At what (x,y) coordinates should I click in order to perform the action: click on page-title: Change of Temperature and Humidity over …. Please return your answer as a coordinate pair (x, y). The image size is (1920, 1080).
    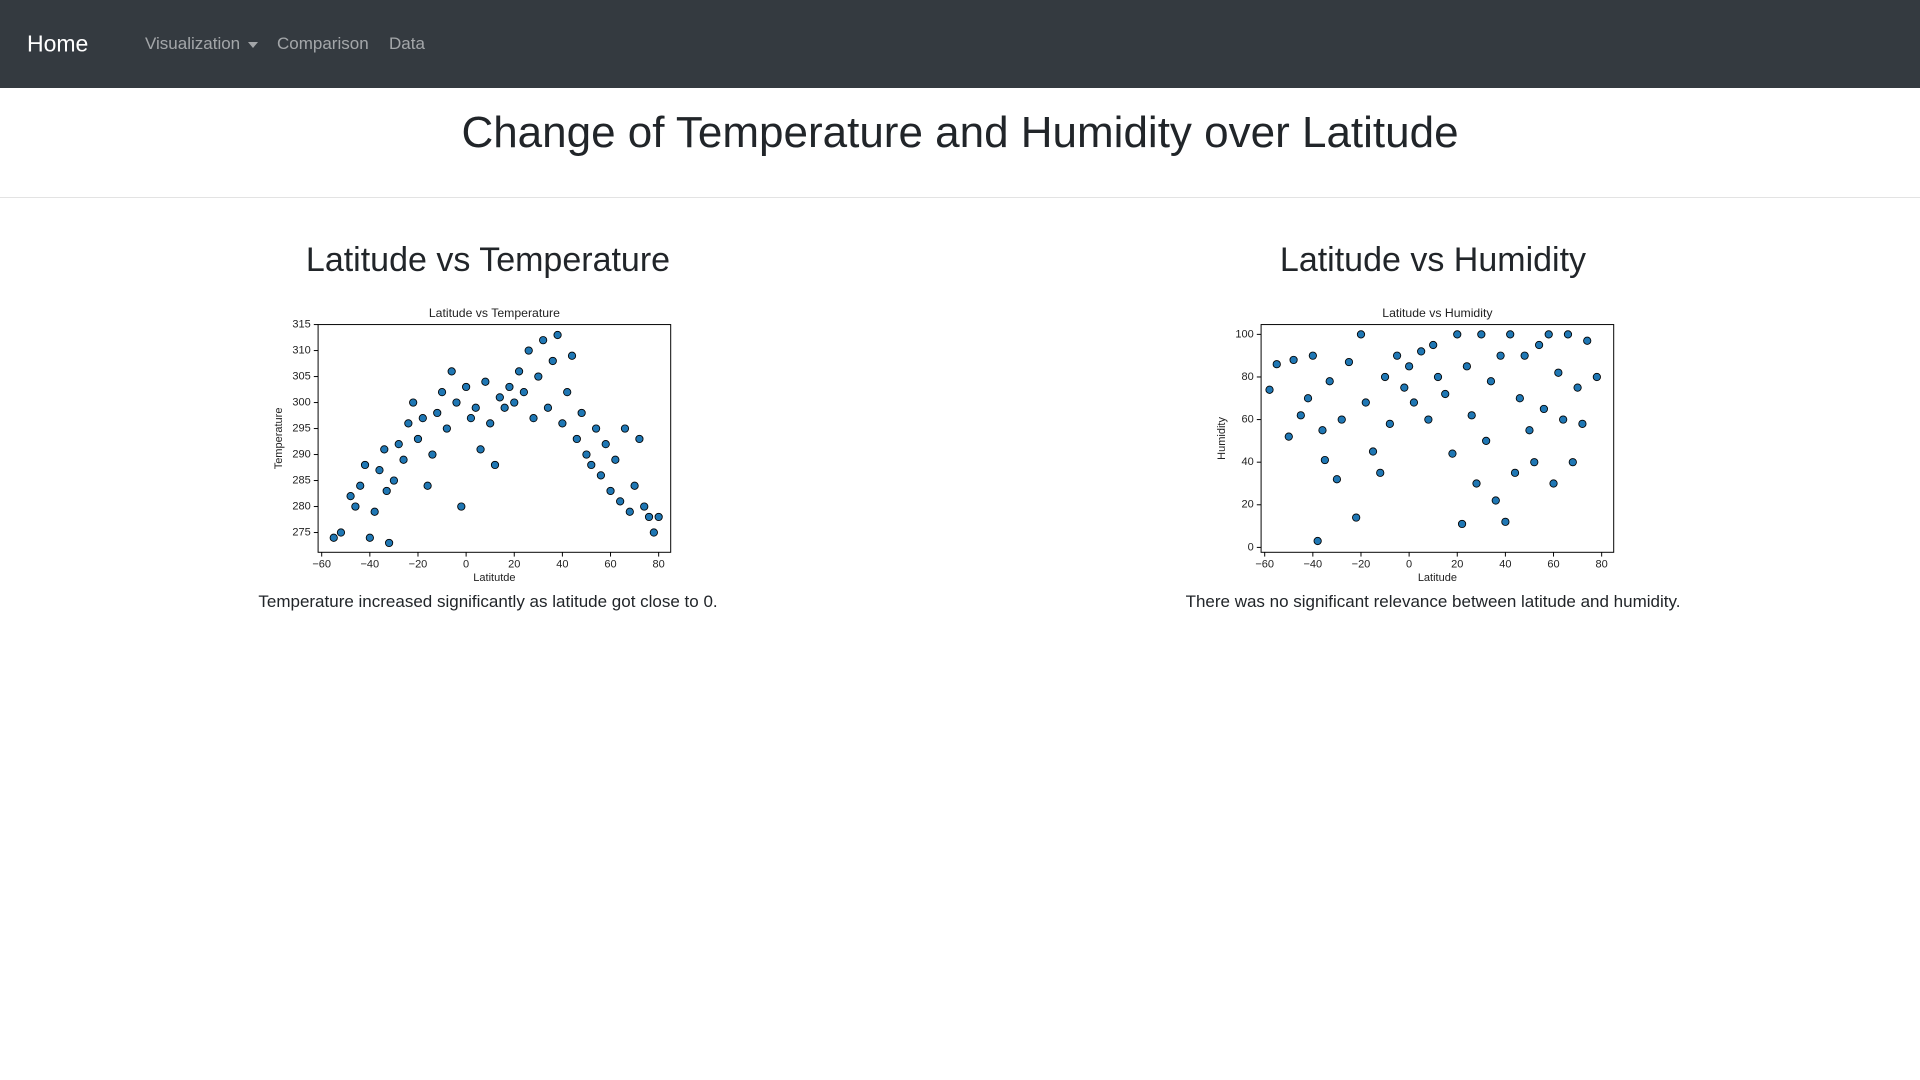
    Looking at the image, I should click on (960, 132).